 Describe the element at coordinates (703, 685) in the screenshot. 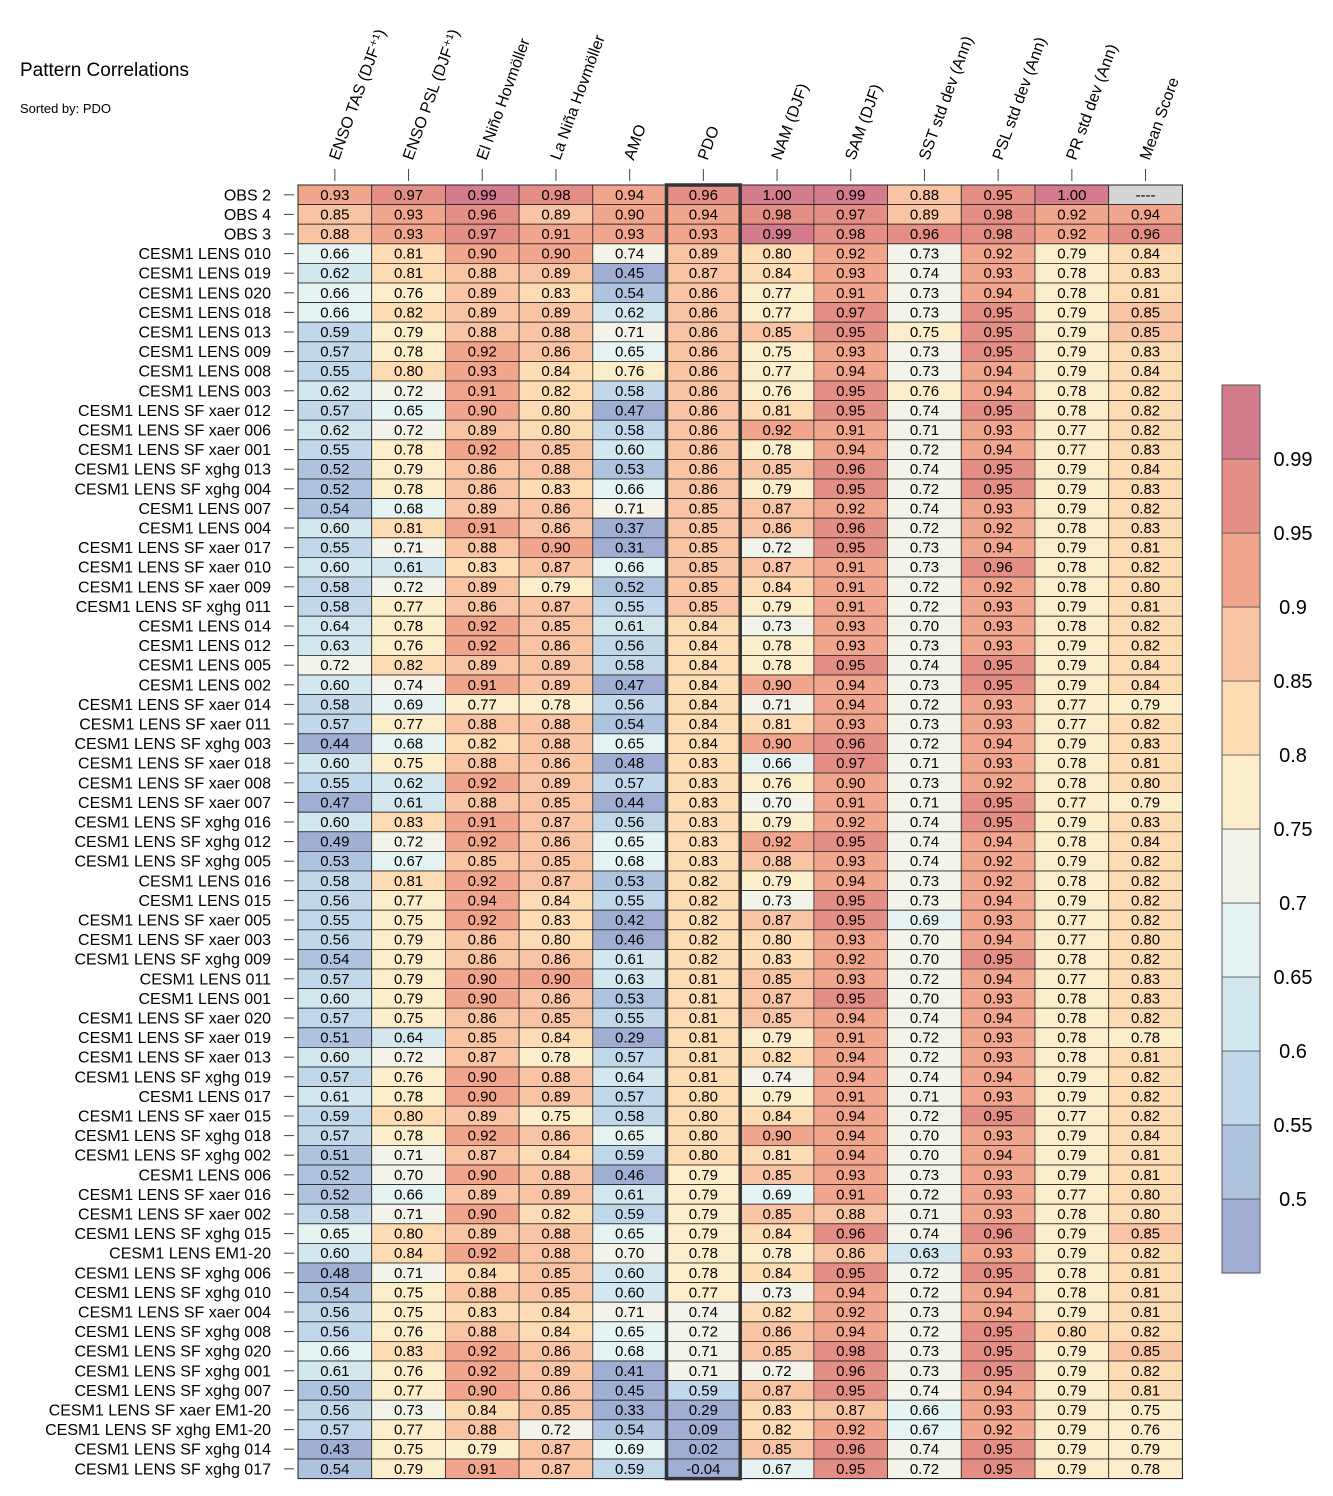

I see `cell-value-label: 0.84` at that location.